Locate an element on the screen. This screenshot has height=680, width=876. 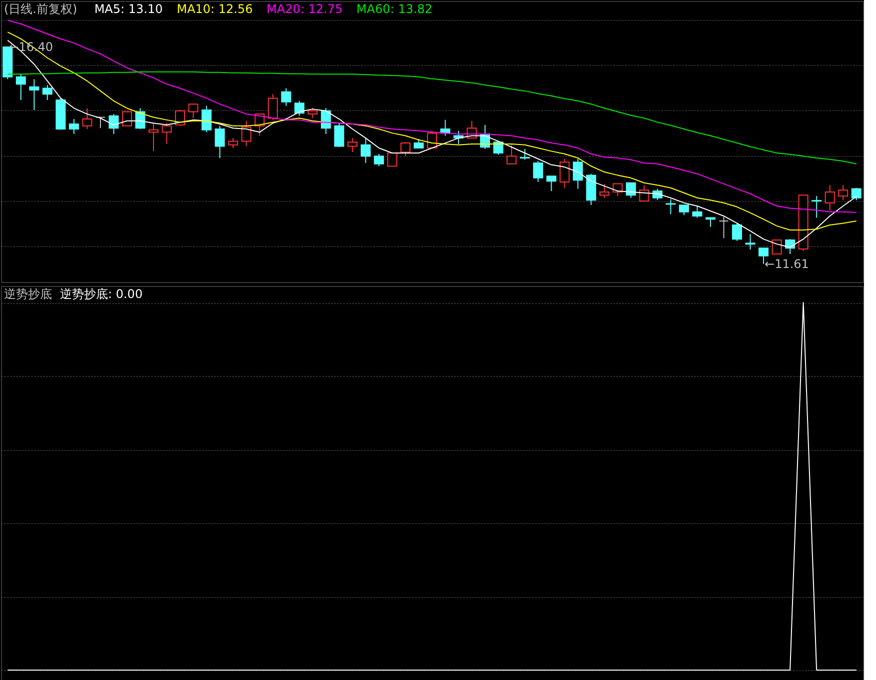
chart-title: 逆势抄底 is located at coordinates (28, 294).